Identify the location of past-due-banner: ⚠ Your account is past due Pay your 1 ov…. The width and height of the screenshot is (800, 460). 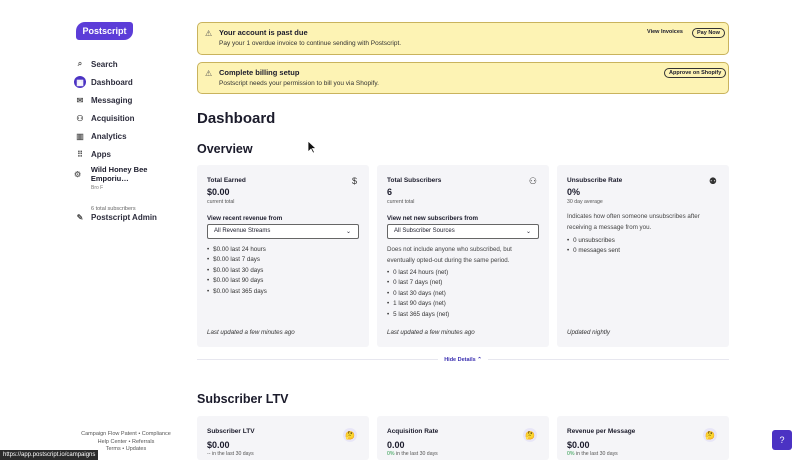
(463, 38).